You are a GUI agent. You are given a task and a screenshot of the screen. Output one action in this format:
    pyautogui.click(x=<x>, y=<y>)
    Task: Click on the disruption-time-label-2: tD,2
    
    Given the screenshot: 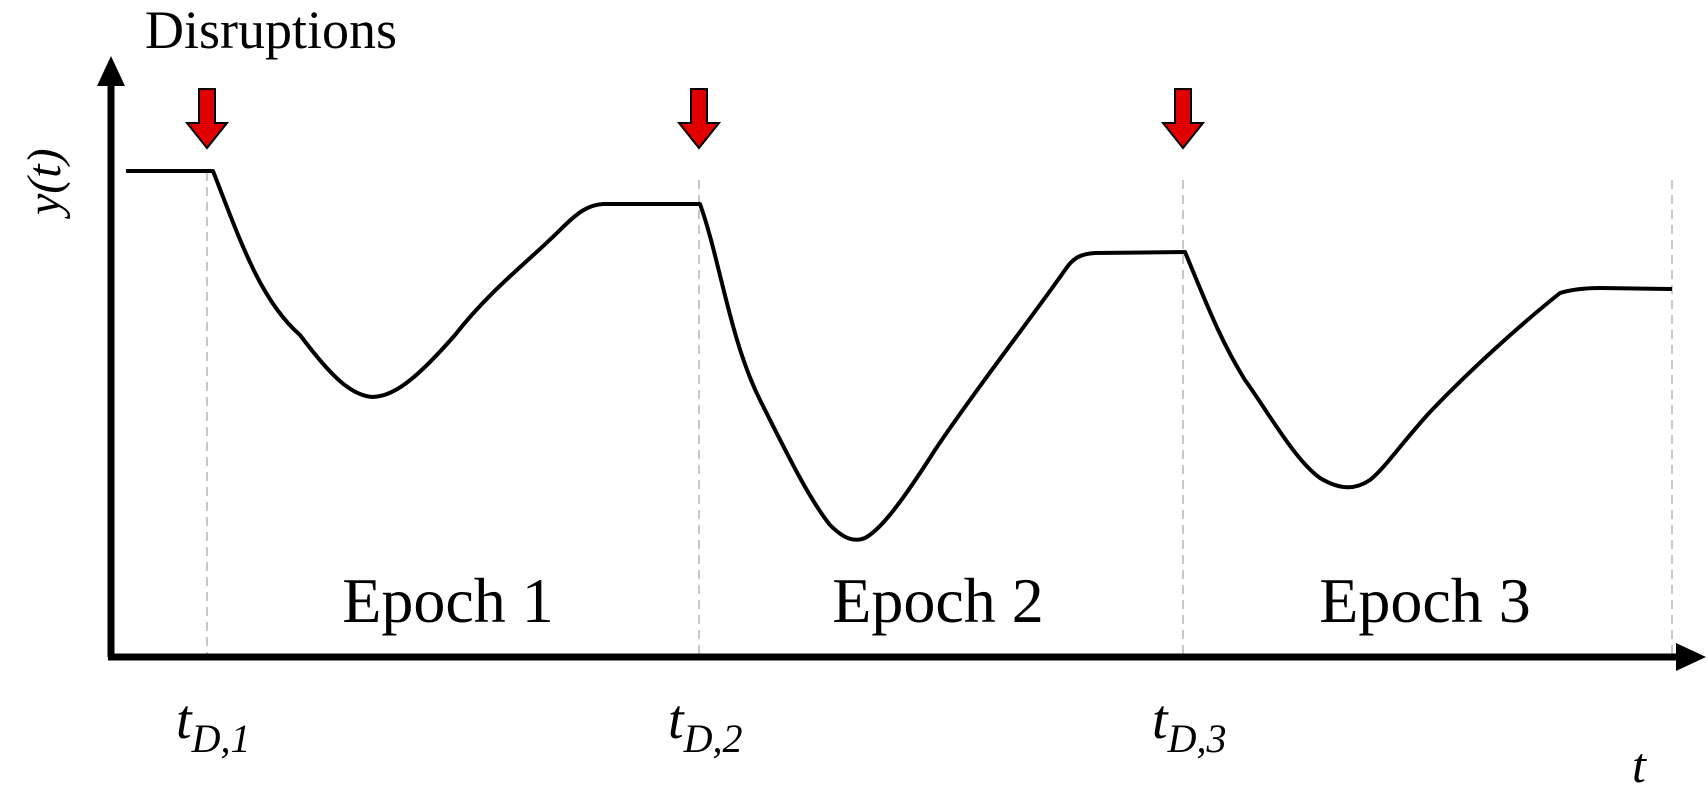 What is the action you would take?
    pyautogui.click(x=705, y=725)
    